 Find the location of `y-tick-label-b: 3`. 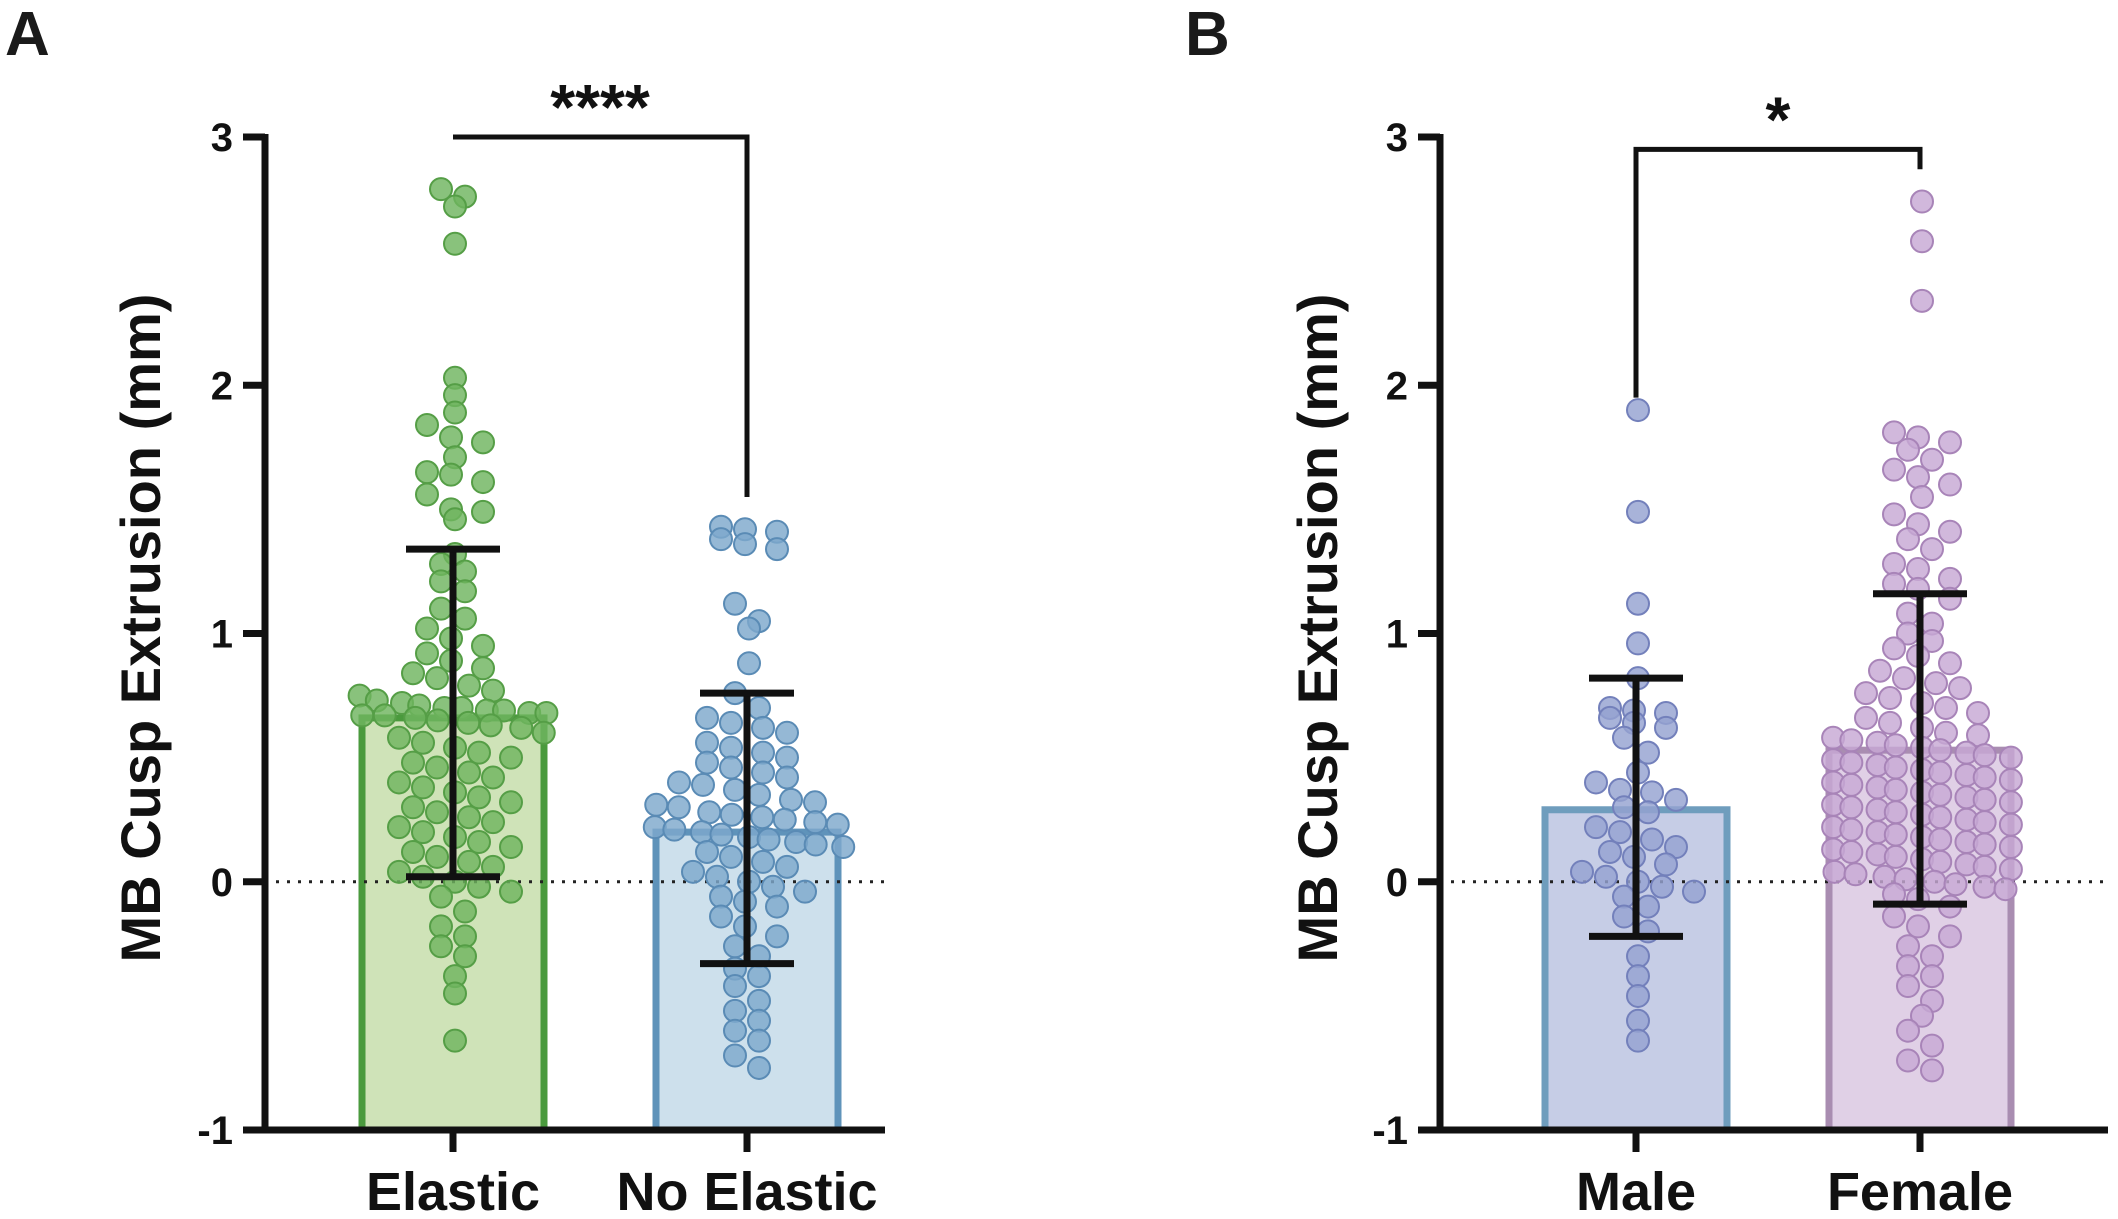

y-tick-label-b: 3 is located at coordinates (1397, 138).